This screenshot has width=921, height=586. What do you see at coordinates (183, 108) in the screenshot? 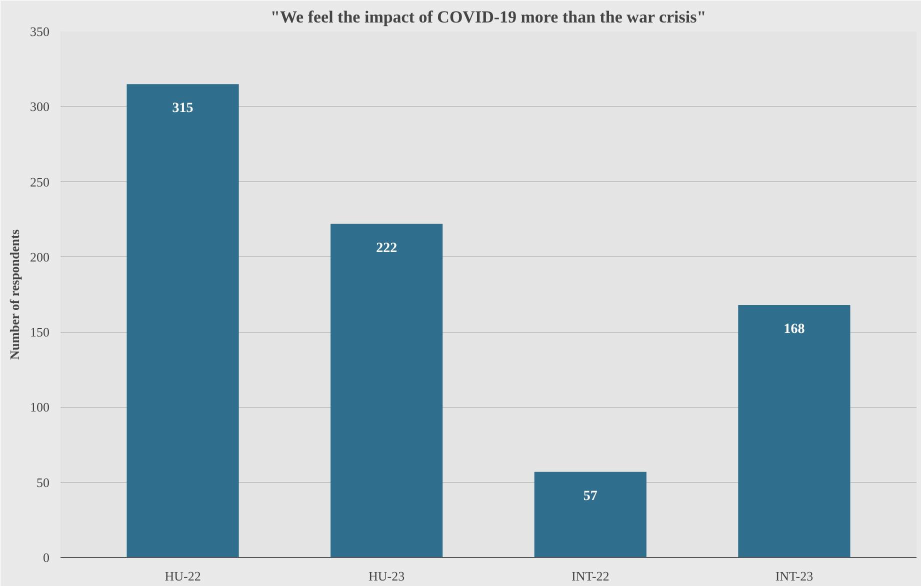
I see `data-label: 315` at bounding box center [183, 108].